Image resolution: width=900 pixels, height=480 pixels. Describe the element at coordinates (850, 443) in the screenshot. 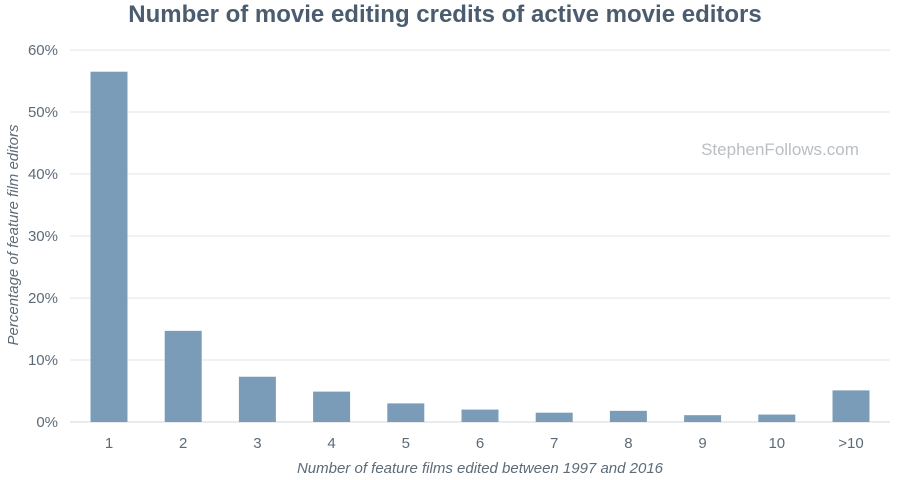

I see `x-tick-label: >10` at that location.